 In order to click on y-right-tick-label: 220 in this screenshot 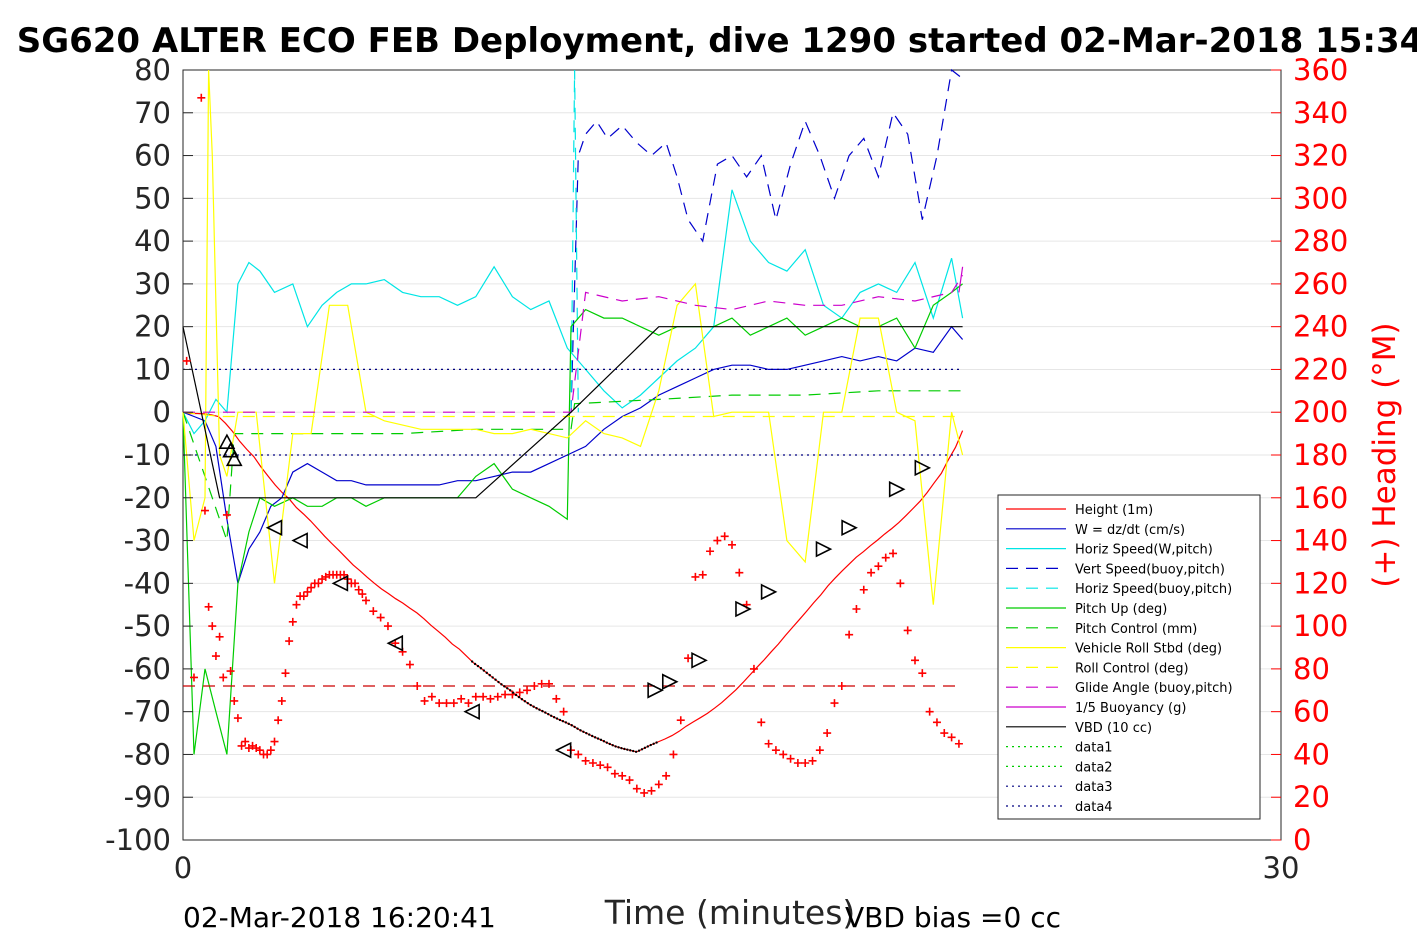, I will do `click(1320, 369)`.